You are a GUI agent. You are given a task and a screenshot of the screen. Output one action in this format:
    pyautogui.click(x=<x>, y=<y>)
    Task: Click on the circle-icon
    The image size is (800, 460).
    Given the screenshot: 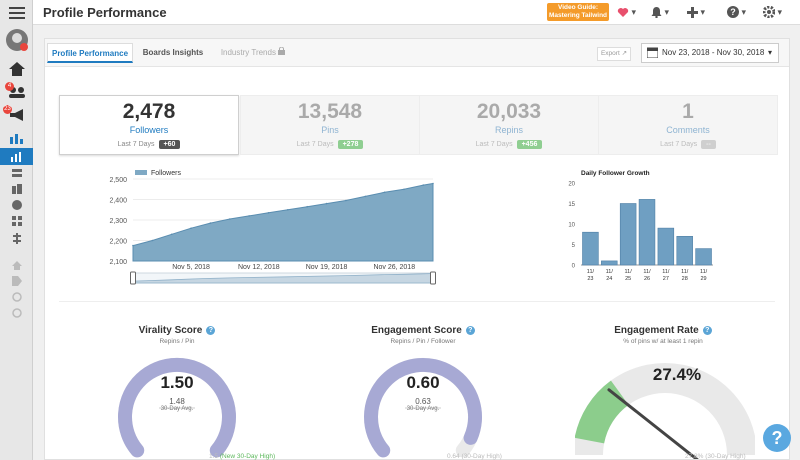 What is the action you would take?
    pyautogui.click(x=16, y=313)
    